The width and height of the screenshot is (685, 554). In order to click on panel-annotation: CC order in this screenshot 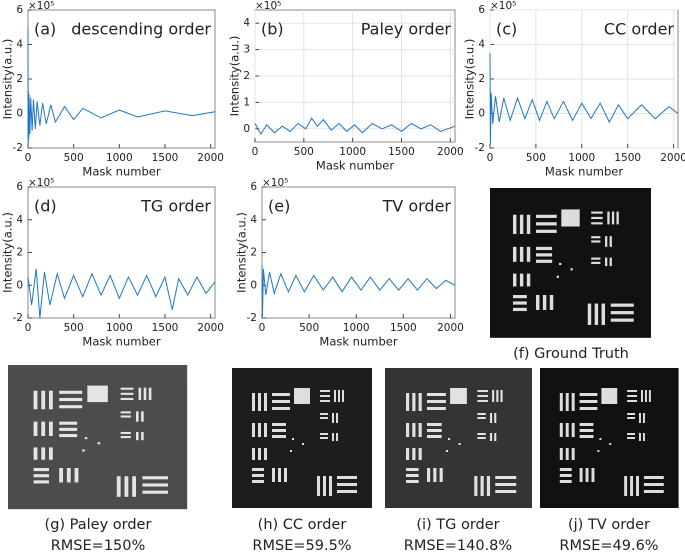, I will do `click(639, 29)`.